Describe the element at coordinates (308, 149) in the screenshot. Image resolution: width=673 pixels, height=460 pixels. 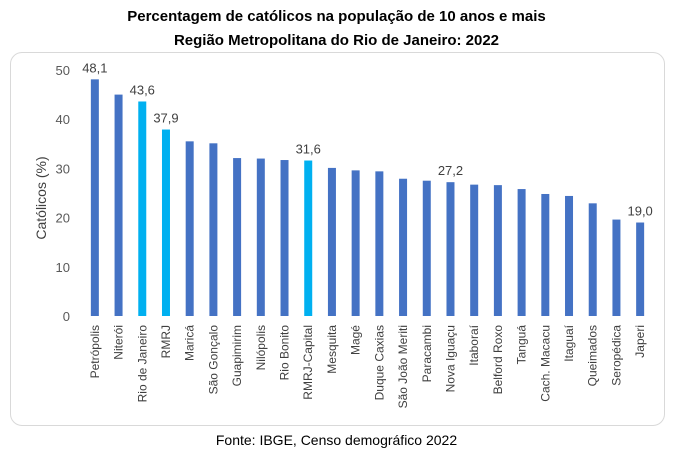
I see `data-label: 31,6` at that location.